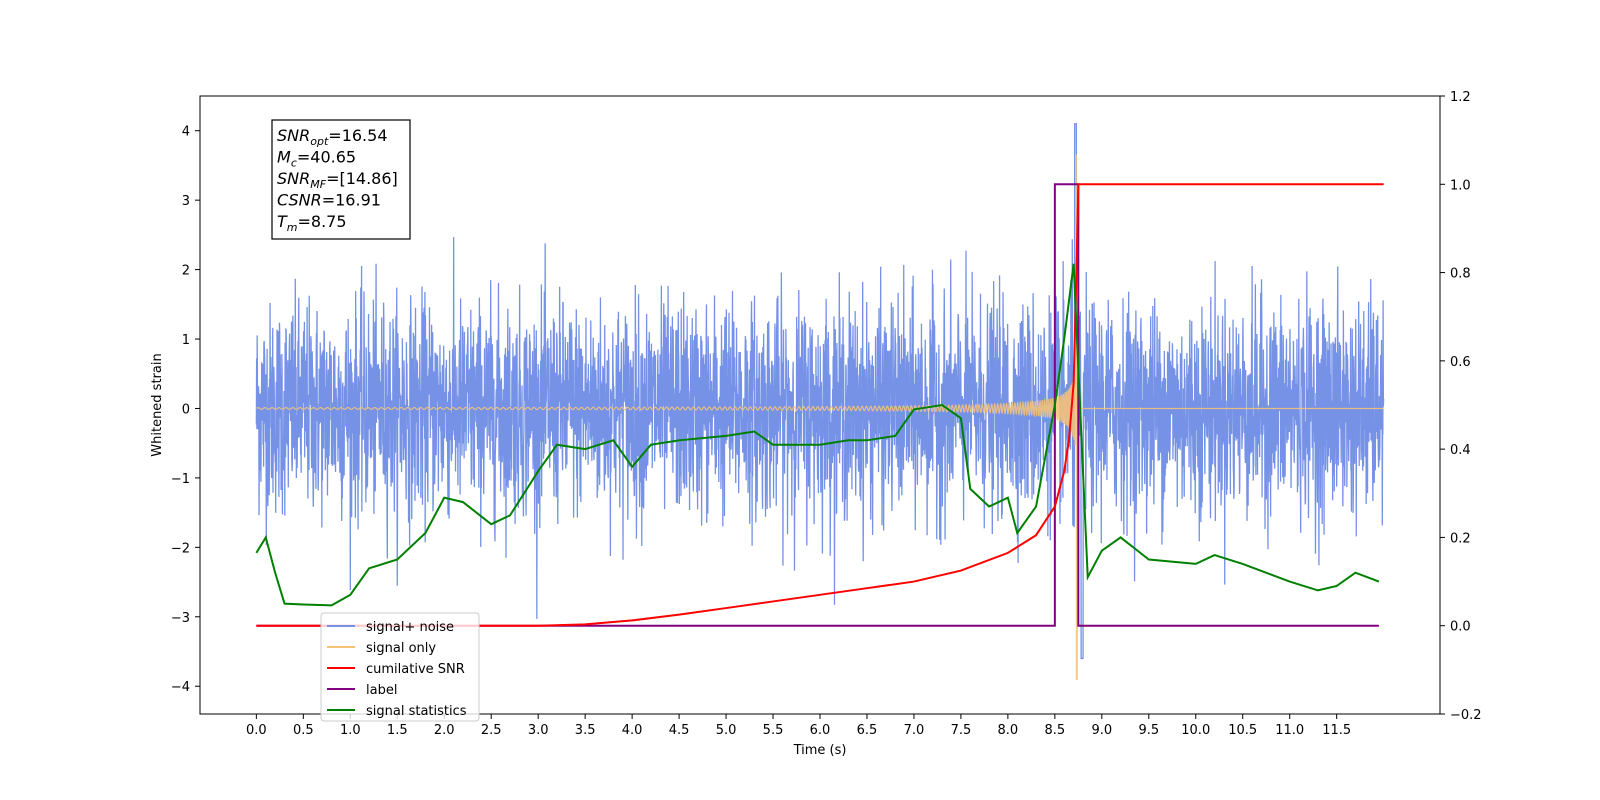 The height and width of the screenshot is (800, 1600). I want to click on y-right-tick-label: 0.4, so click(1460, 450).